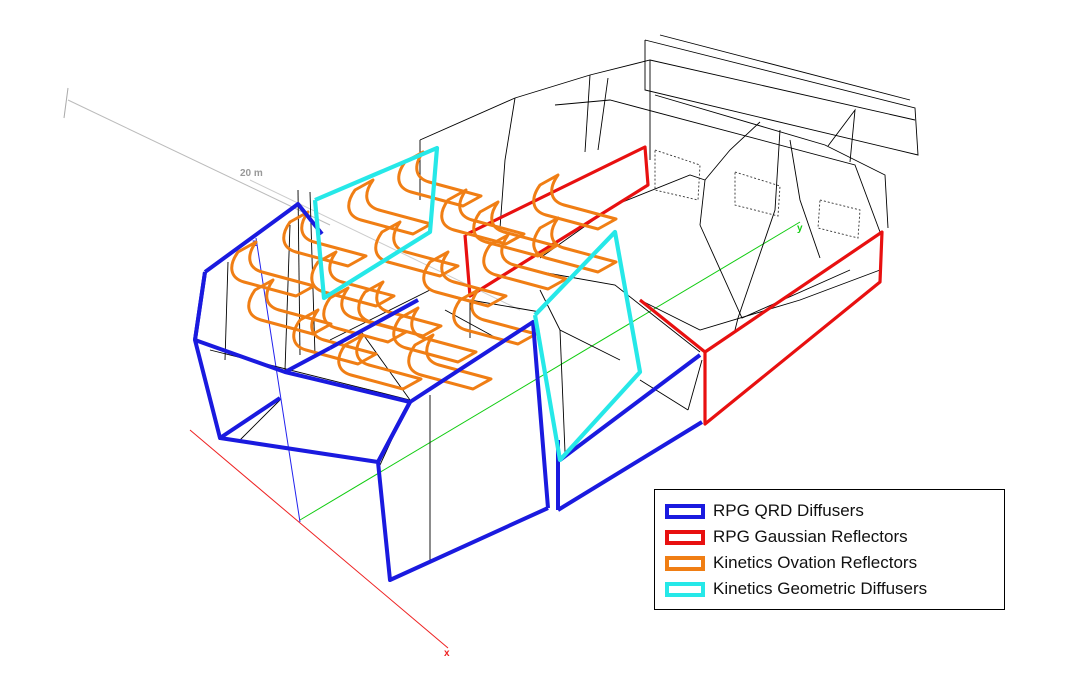 The height and width of the screenshot is (684, 1081). I want to click on legend-item-geometric-diffusers: Kinetics Geometric Diffusers, so click(834, 589).